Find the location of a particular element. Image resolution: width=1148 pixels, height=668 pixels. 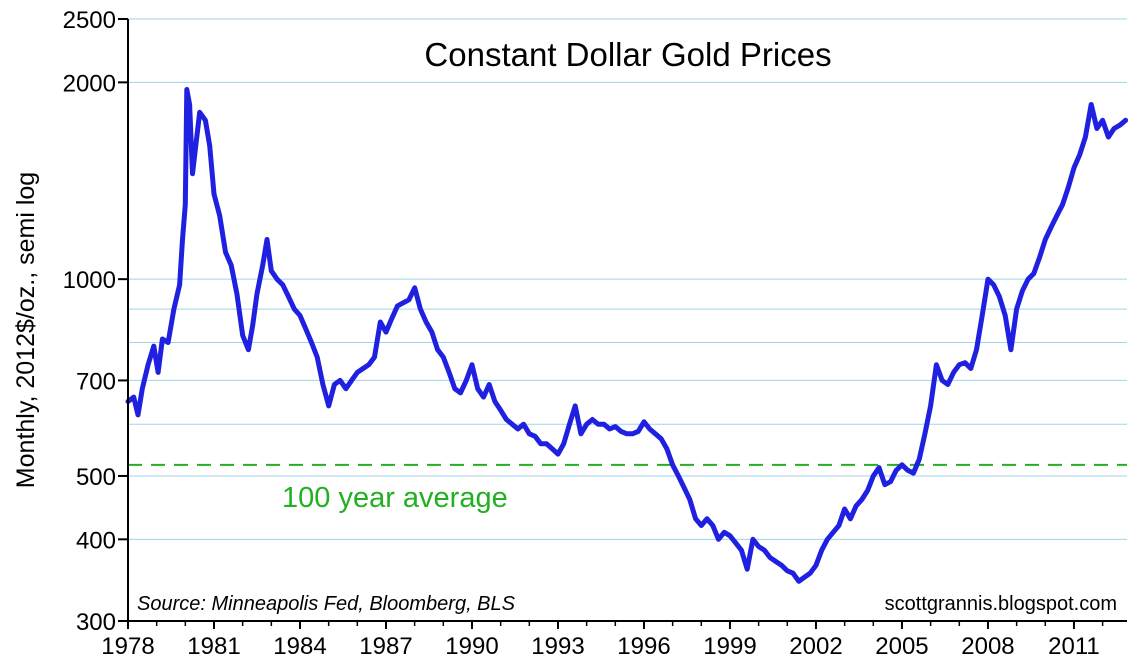

x-tick-label-1981: 1981 is located at coordinates (213, 646).